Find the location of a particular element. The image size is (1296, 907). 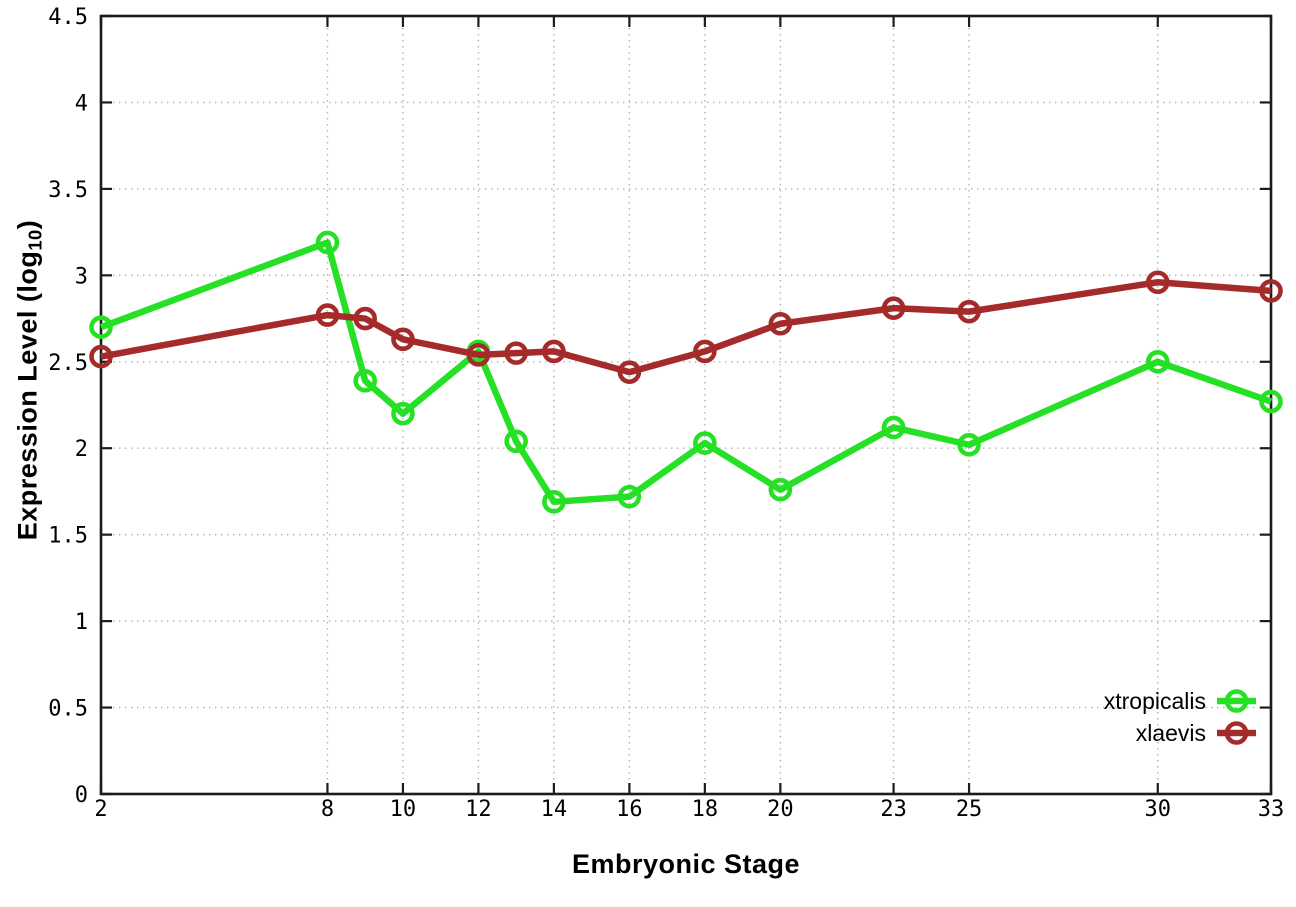

x-tick-label: 16 is located at coordinates (629, 809).